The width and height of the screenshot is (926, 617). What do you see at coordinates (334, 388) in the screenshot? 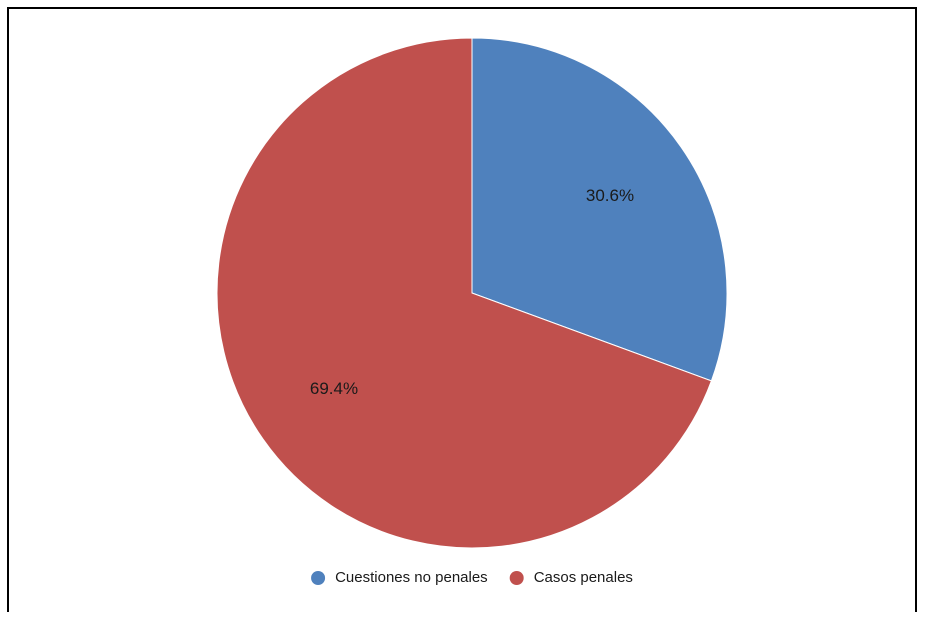
I see `slice-data-label-1: 69.4%` at bounding box center [334, 388].